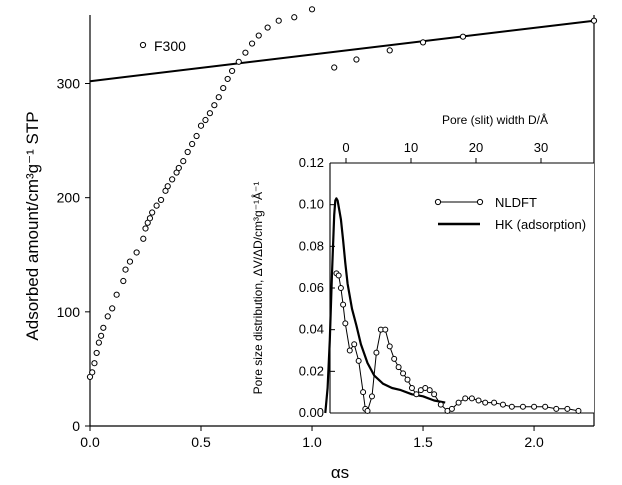 This screenshot has width=622, height=485. What do you see at coordinates (342, 51) in the screenshot?
I see `main-fit-line` at bounding box center [342, 51].